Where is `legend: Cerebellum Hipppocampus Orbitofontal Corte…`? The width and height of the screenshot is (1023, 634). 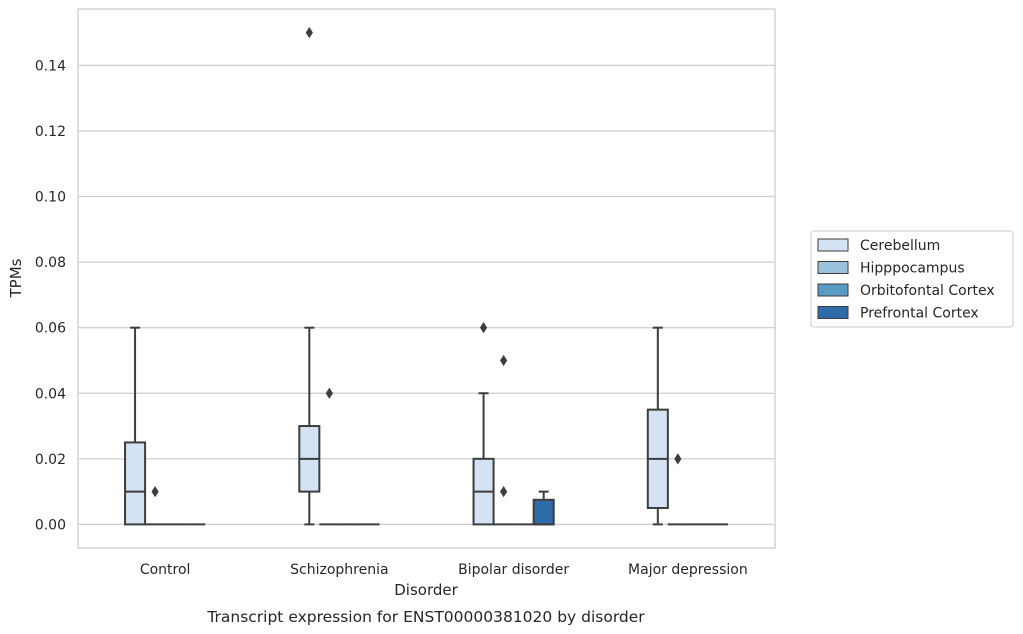
legend: Cerebellum Hipppocampus Orbitofontal Corte… is located at coordinates (912, 279).